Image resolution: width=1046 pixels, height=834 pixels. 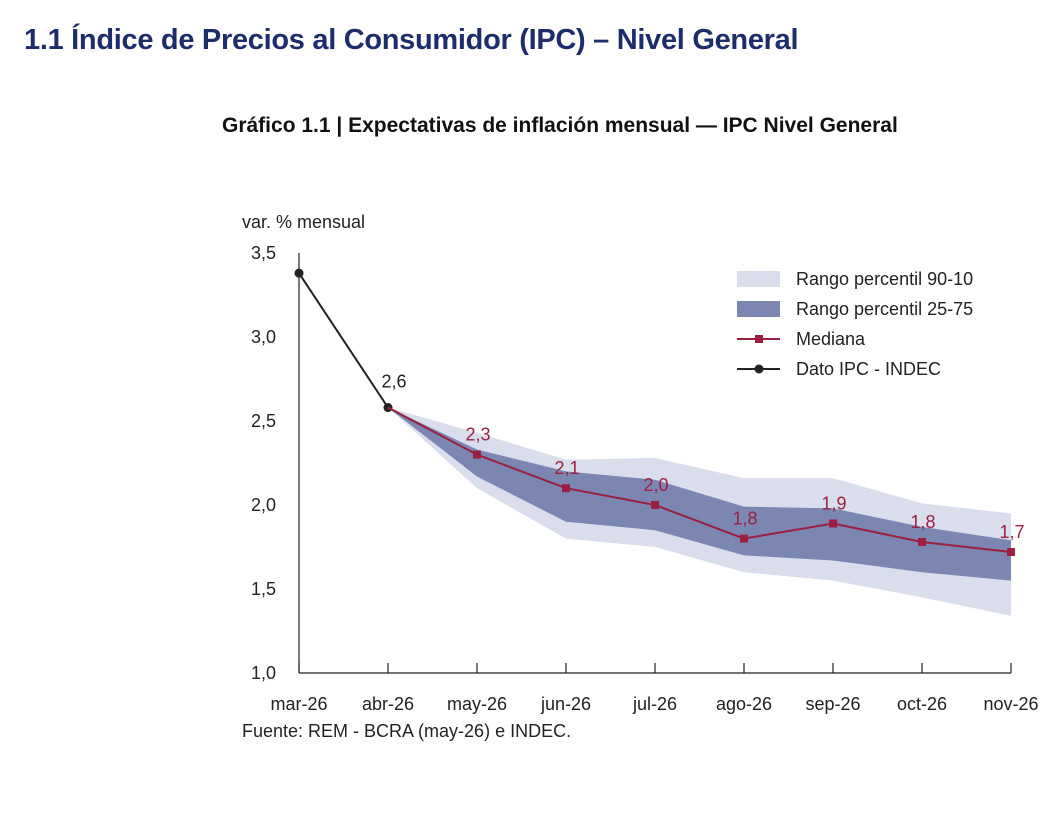 I want to click on x-tick-label: mar-26, so click(x=298, y=704).